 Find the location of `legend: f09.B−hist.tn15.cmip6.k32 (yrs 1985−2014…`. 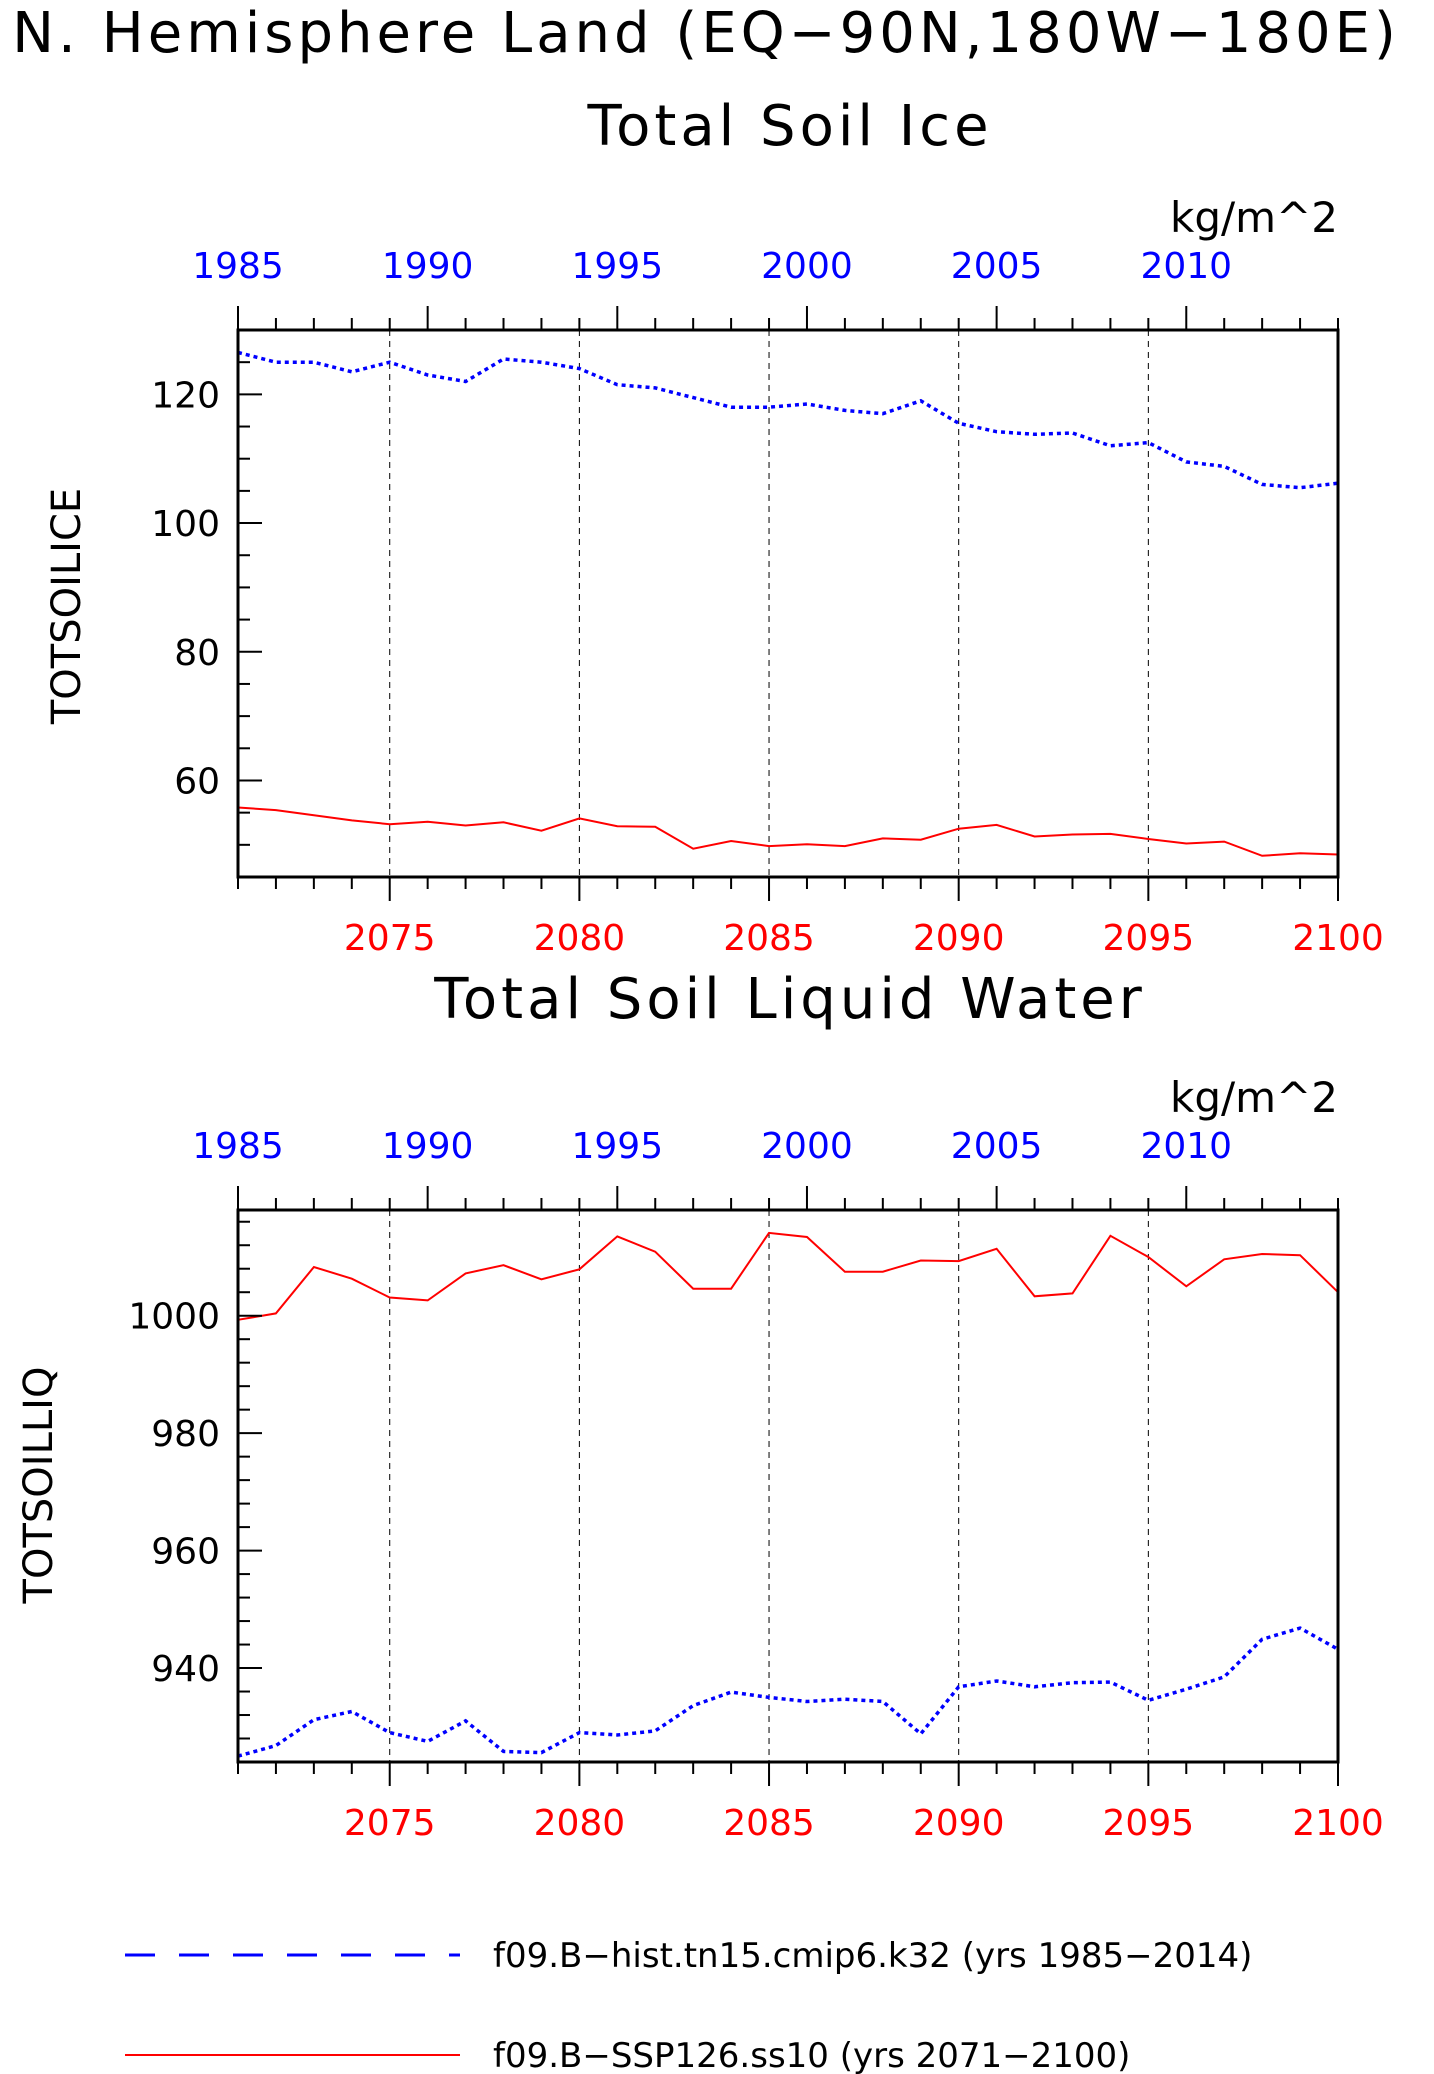

legend: f09.B−hist.tn15.cmip6.k32 (yrs 1985−2014… is located at coordinates (688, 2005).